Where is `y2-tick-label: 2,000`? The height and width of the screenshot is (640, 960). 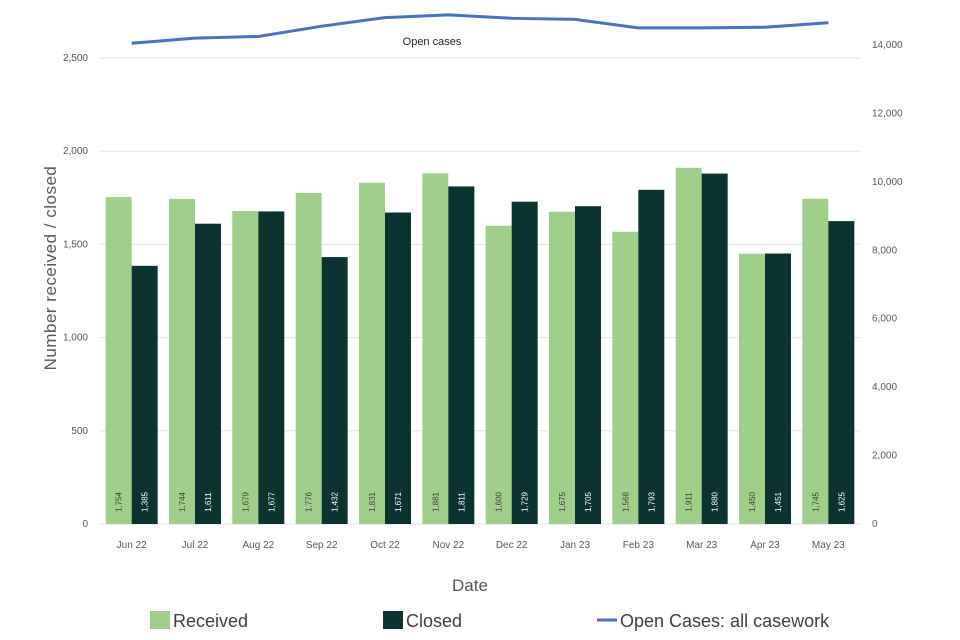
y2-tick-label: 2,000 is located at coordinates (884, 456).